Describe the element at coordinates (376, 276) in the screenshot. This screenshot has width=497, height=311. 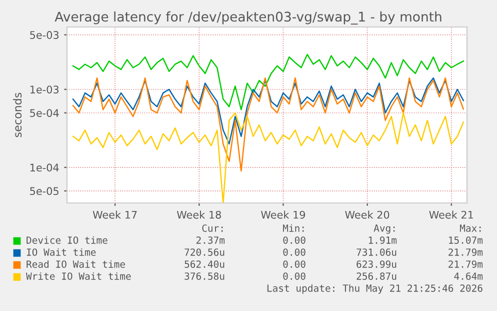
I see `text: 256.87u` at that location.